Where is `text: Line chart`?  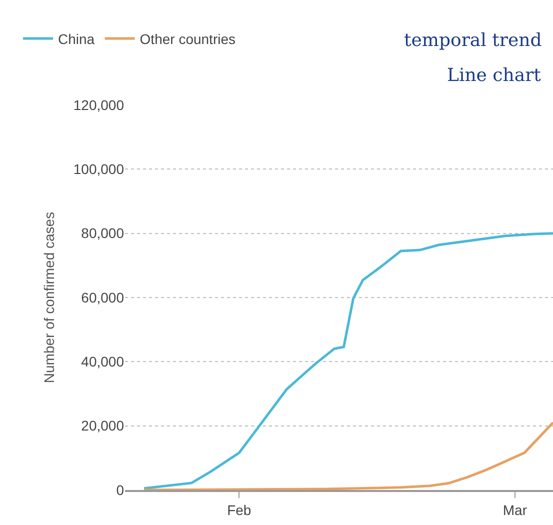 text: Line chart is located at coordinates (494, 75).